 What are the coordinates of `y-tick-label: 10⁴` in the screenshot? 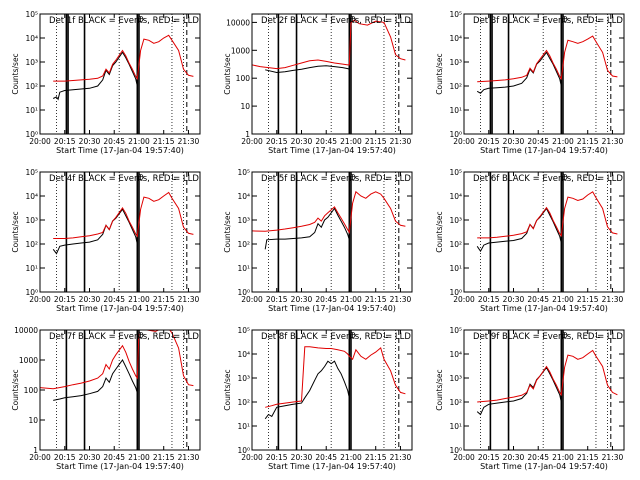 It's located at (455, 38).